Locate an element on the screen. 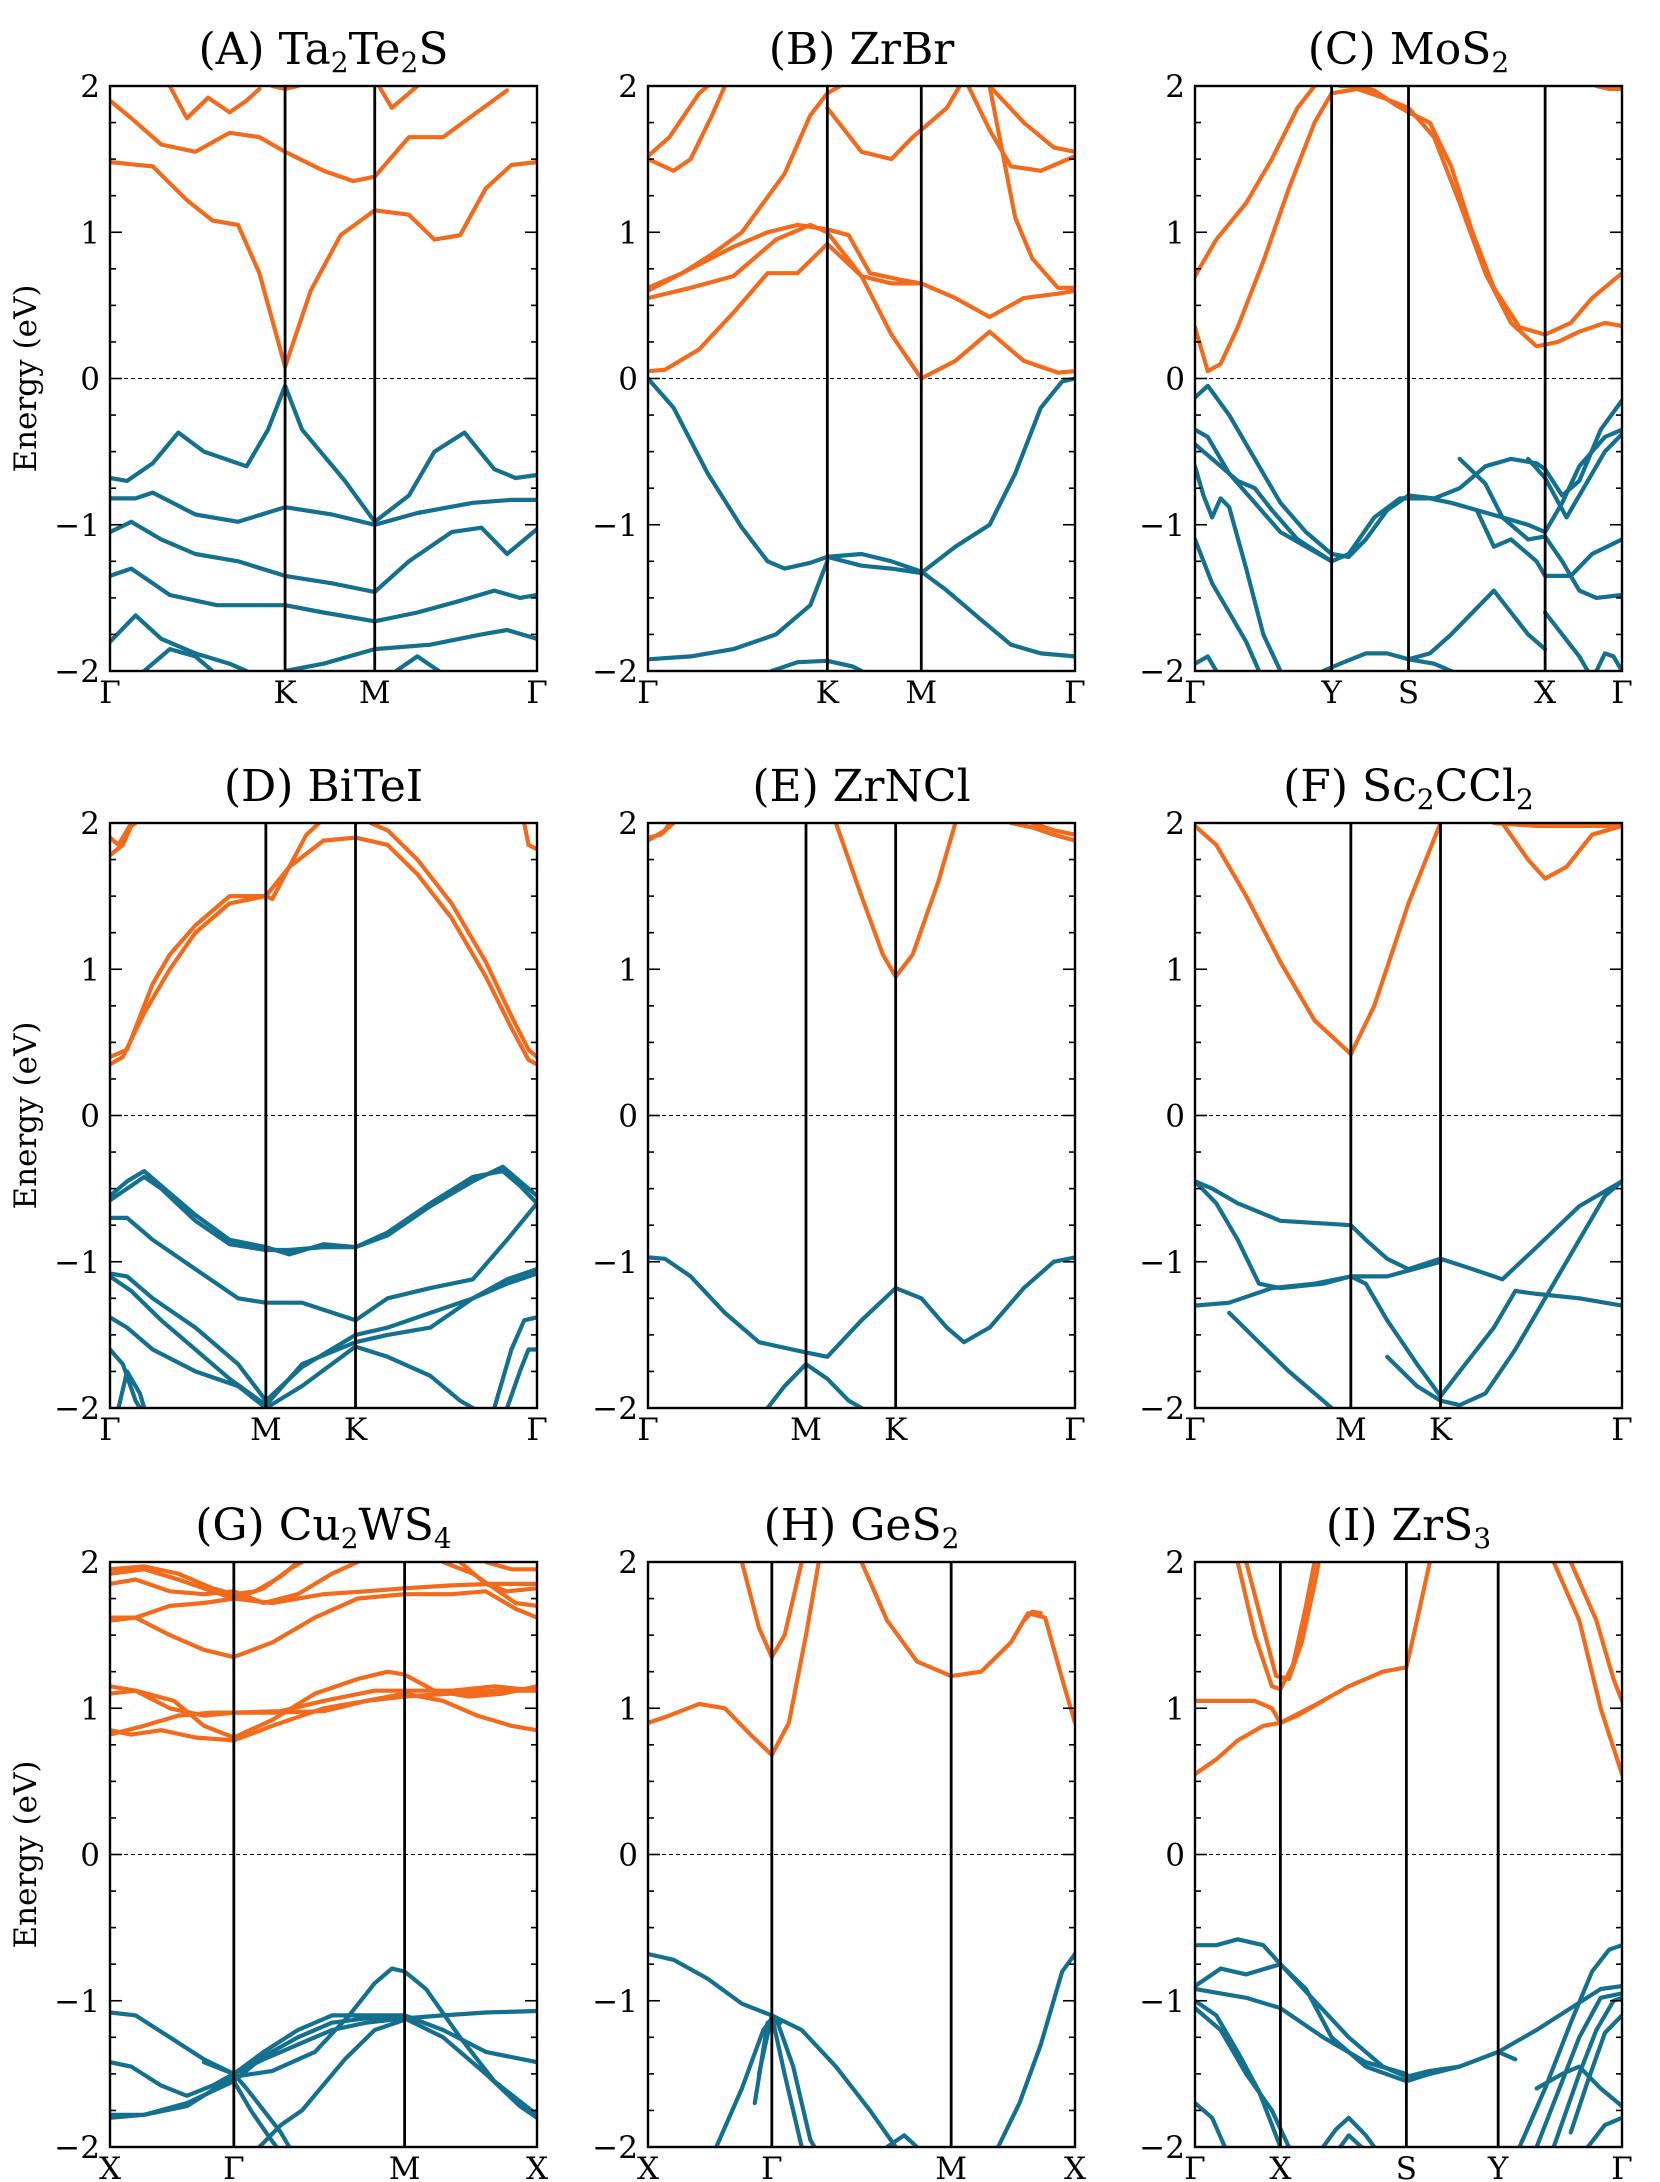  band-panel-5: (F) Sc2CCl2 −2 −1 0 1 2 Γ M K Γ is located at coordinates (1385, 1104).